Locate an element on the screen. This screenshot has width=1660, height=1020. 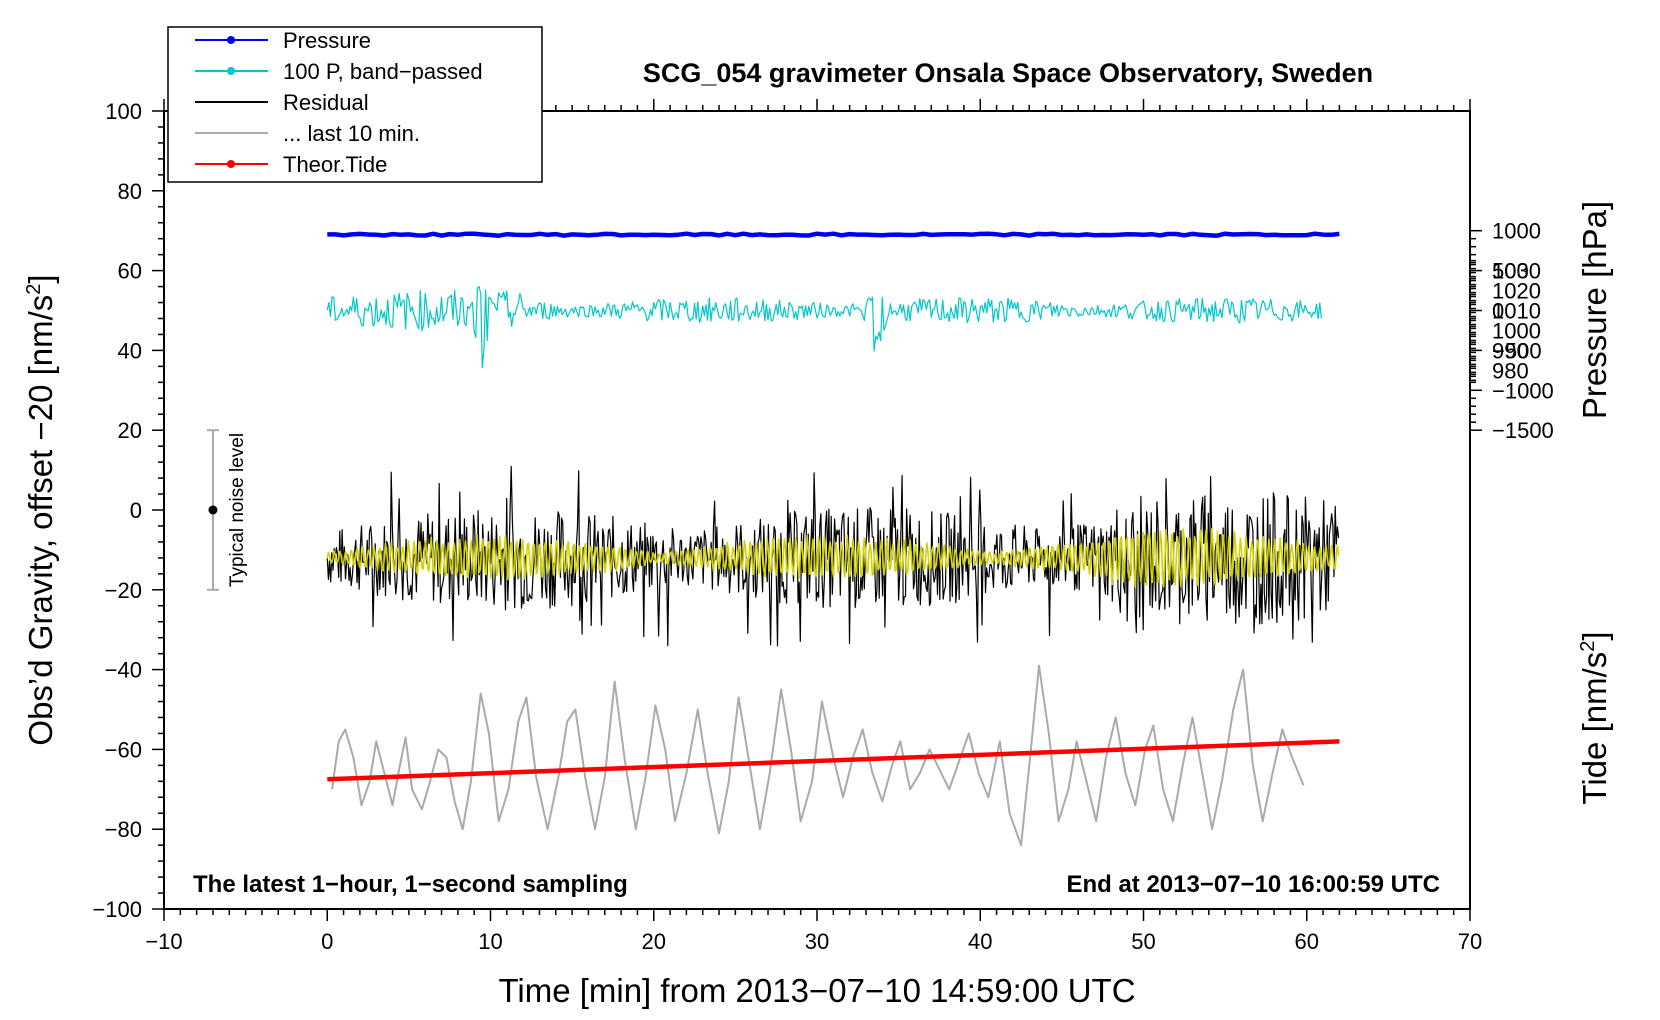
x-tick-label: 10 is located at coordinates (490, 941).